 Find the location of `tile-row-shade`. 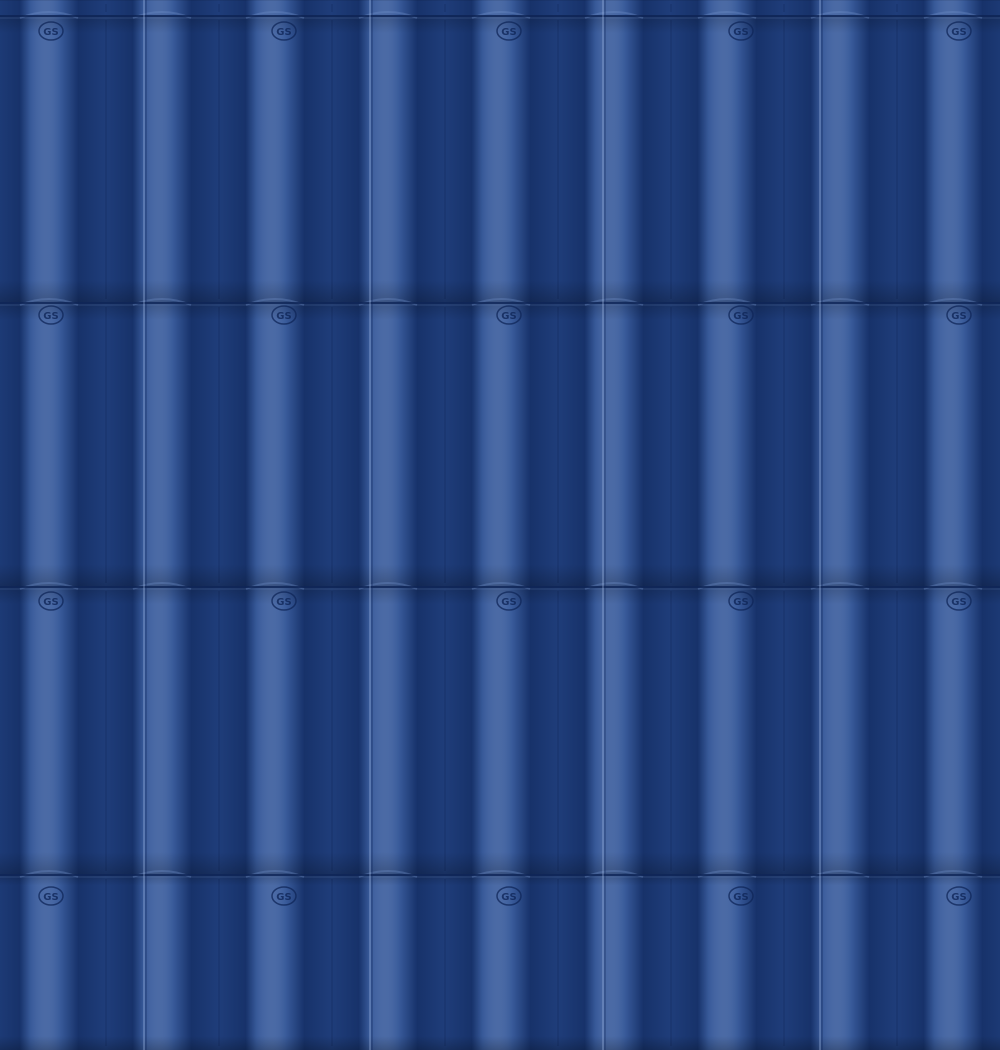

tile-row-shade is located at coordinates (500, 8).